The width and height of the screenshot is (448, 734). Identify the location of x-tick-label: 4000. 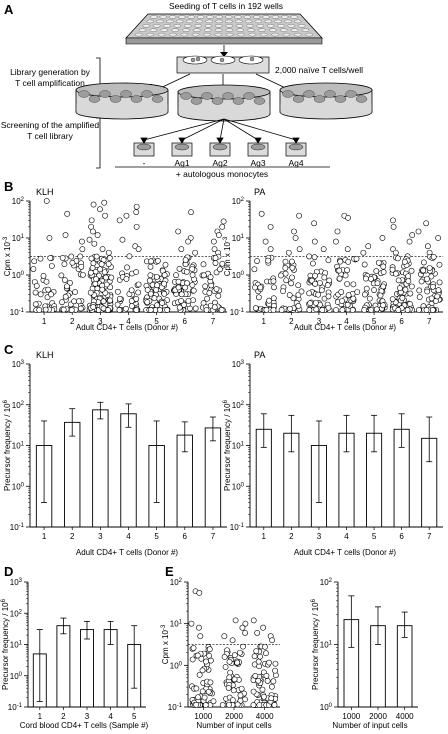
(265, 716).